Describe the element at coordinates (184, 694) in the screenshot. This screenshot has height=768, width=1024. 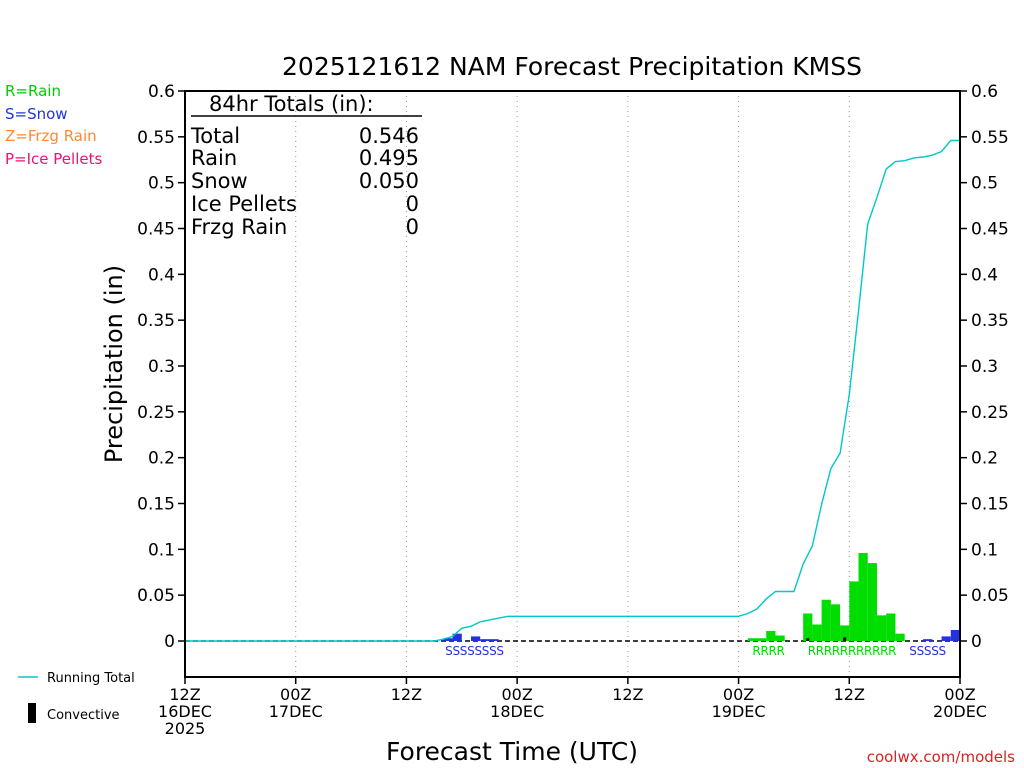
I see `xtick-label-0-0: 12Z` at that location.